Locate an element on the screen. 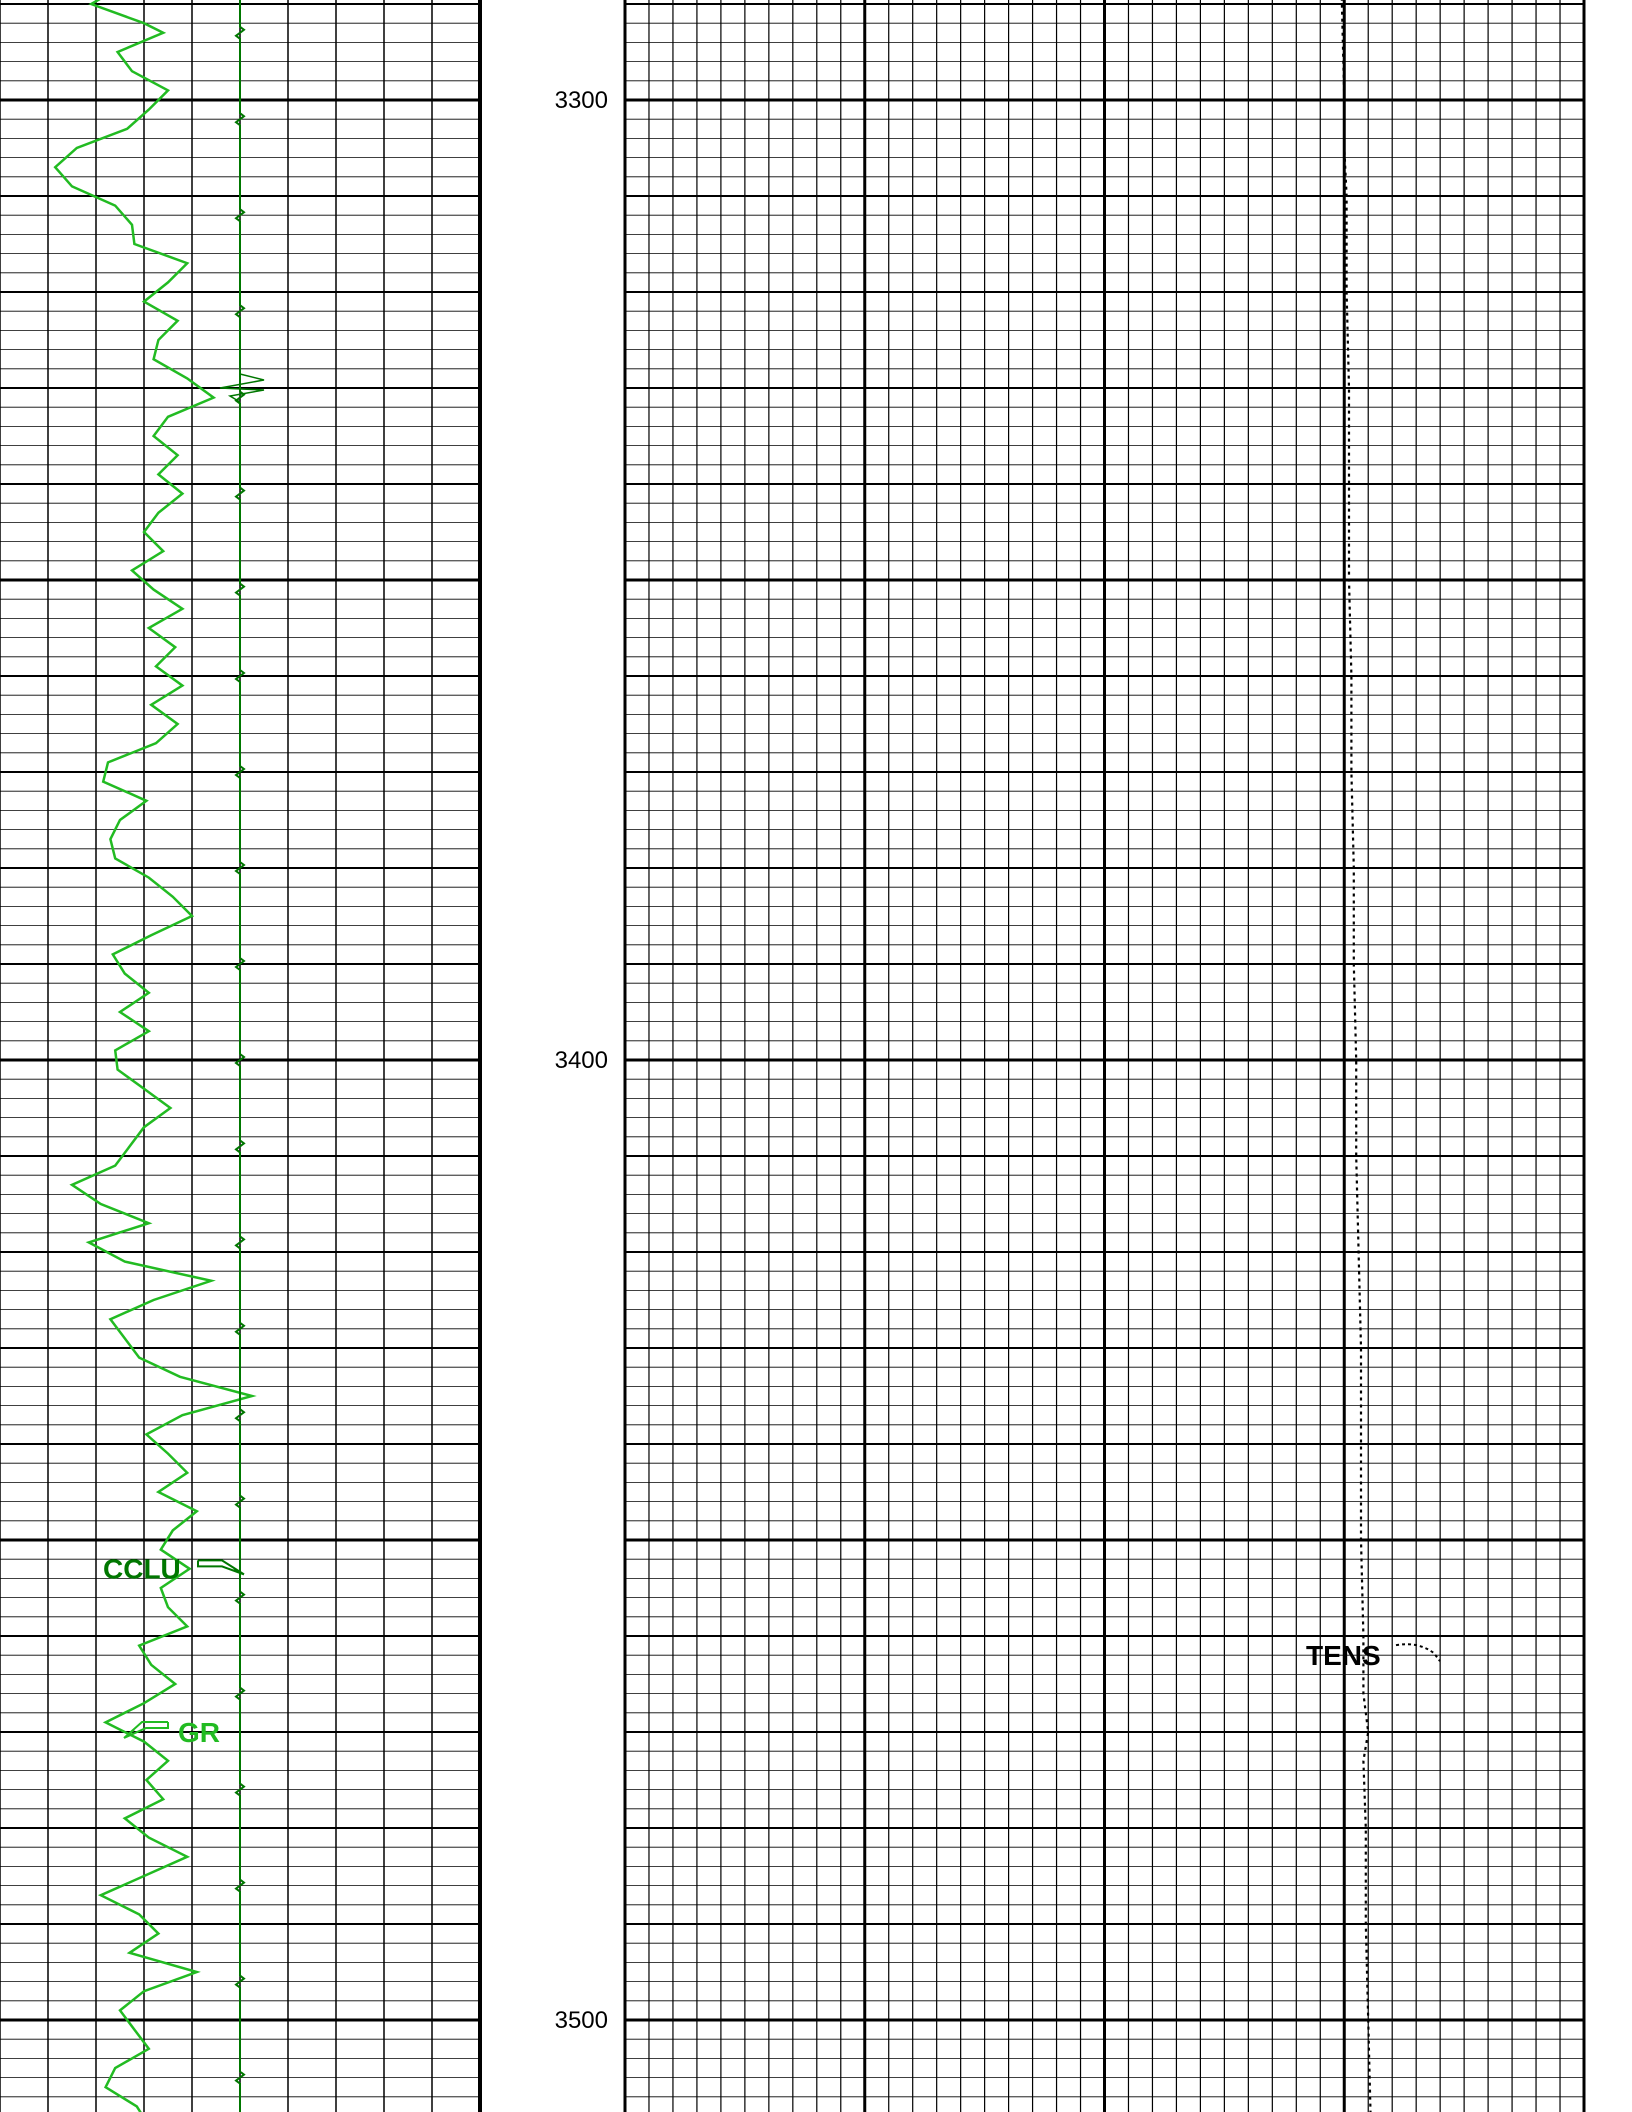 The width and height of the screenshot is (1632, 2112). depth-labels: 3300 3400 3500 is located at coordinates (581, 1060).